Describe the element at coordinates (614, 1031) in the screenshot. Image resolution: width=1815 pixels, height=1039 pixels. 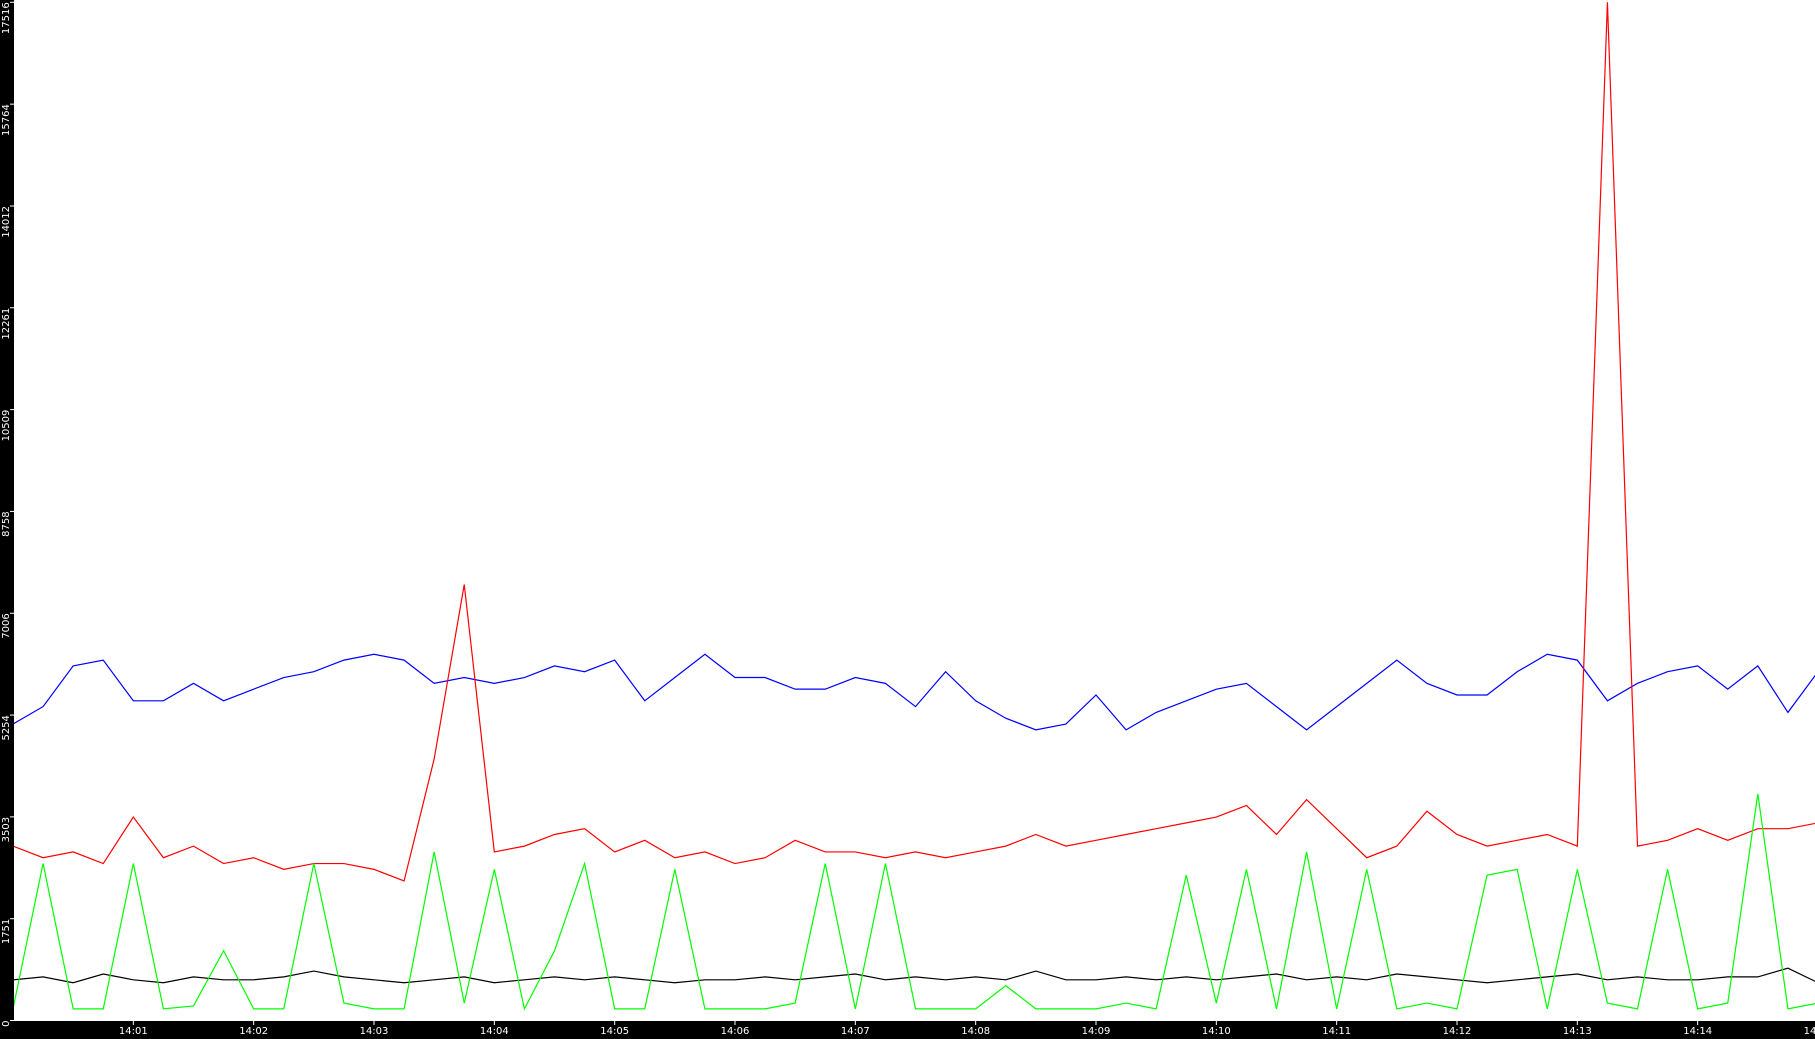
I see `x-tick-label: 14:05` at that location.